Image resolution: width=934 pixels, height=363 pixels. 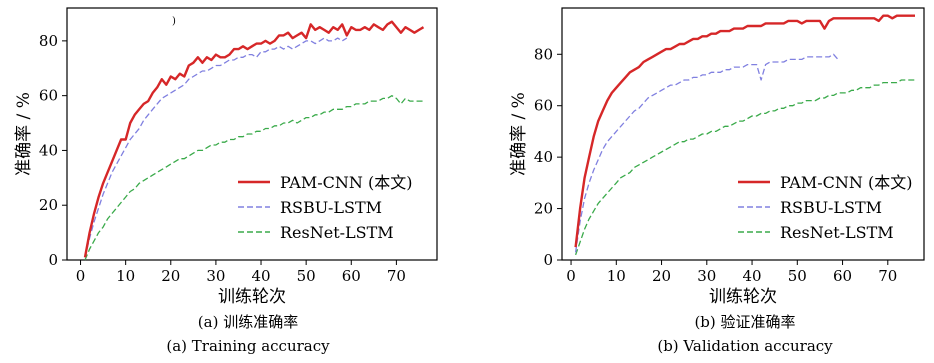 I want to click on caption-a-en: (a) Training accuracy, so click(x=248, y=346).